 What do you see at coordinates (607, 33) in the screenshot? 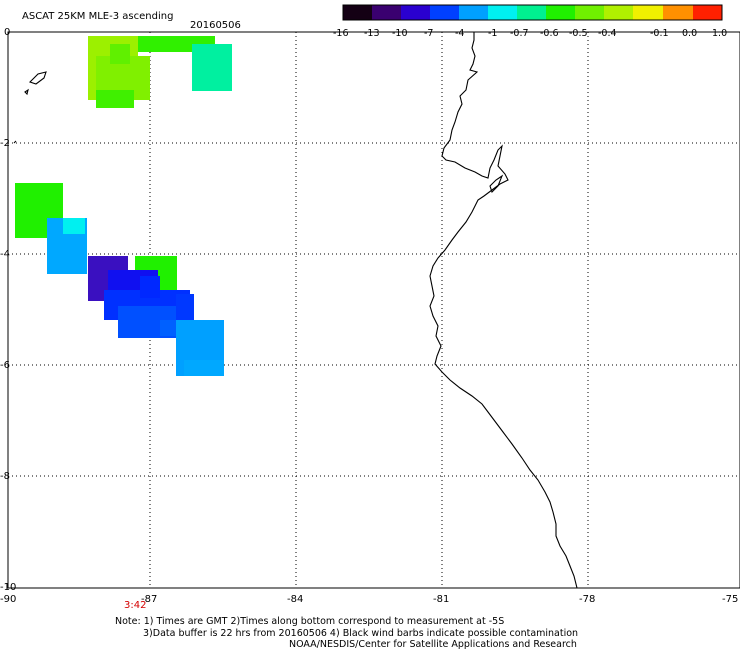
I see `colorbar-label: -0.4` at bounding box center [607, 33].